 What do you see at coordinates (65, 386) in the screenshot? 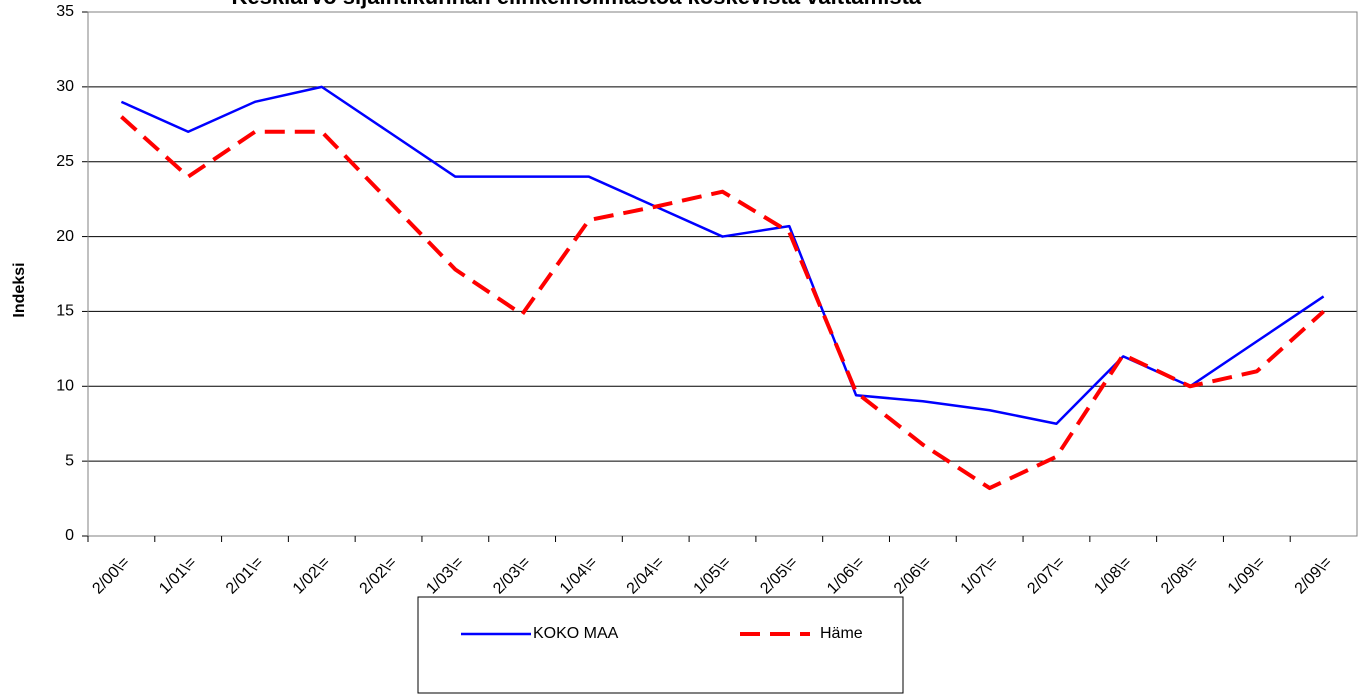
I see `y-tick-label: 10` at bounding box center [65, 386].